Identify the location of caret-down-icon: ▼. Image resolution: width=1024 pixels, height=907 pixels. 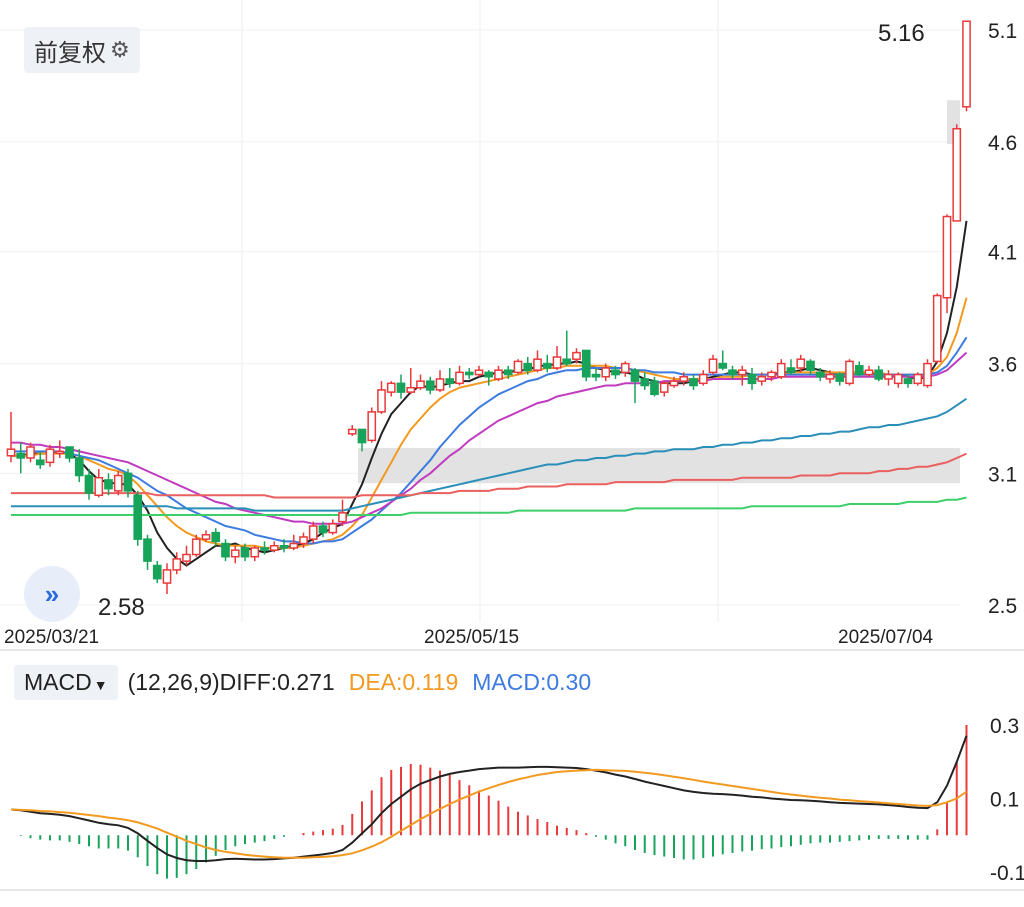
(100, 684).